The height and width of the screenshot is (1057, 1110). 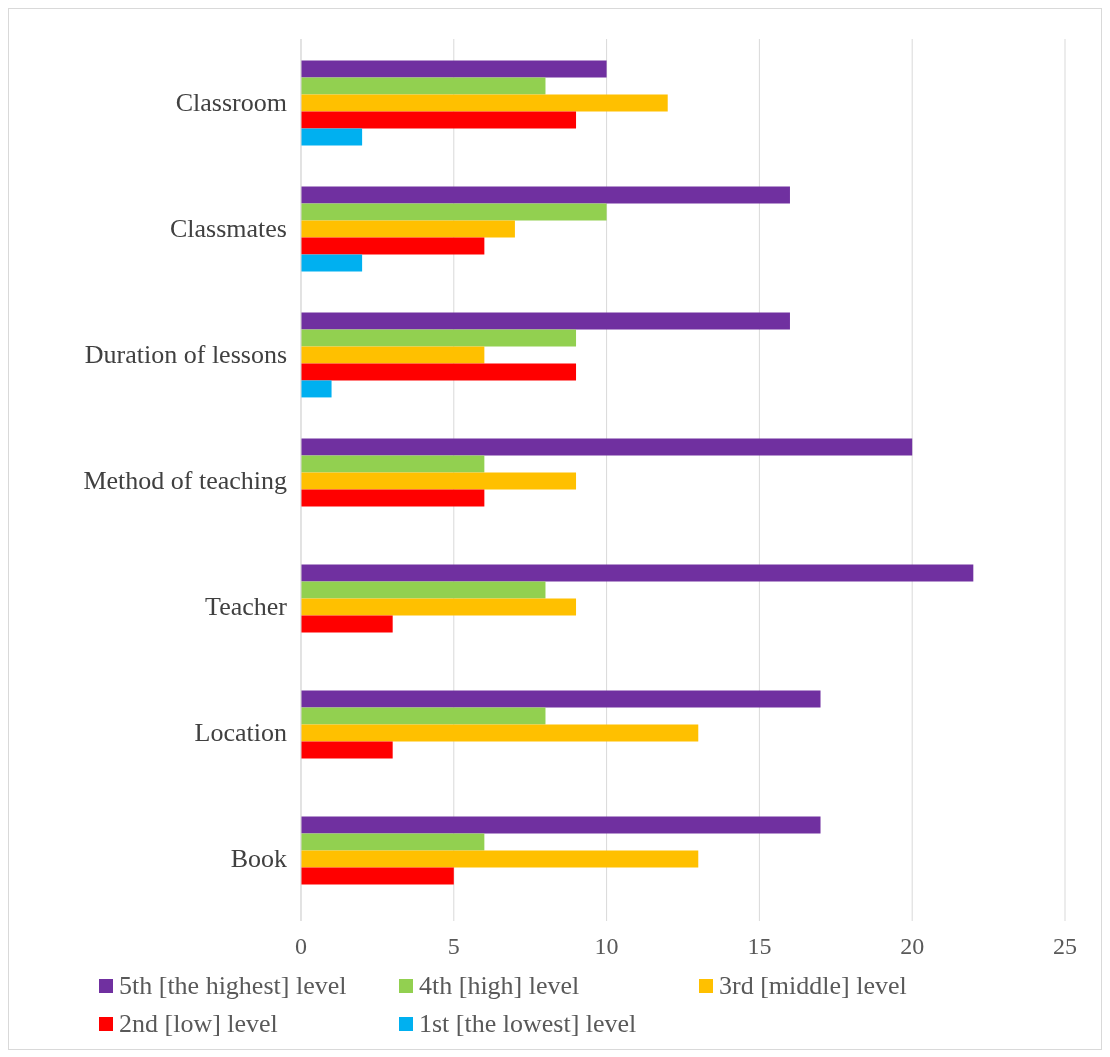 What do you see at coordinates (228, 229) in the screenshot?
I see `y-tick-label: Classmates` at bounding box center [228, 229].